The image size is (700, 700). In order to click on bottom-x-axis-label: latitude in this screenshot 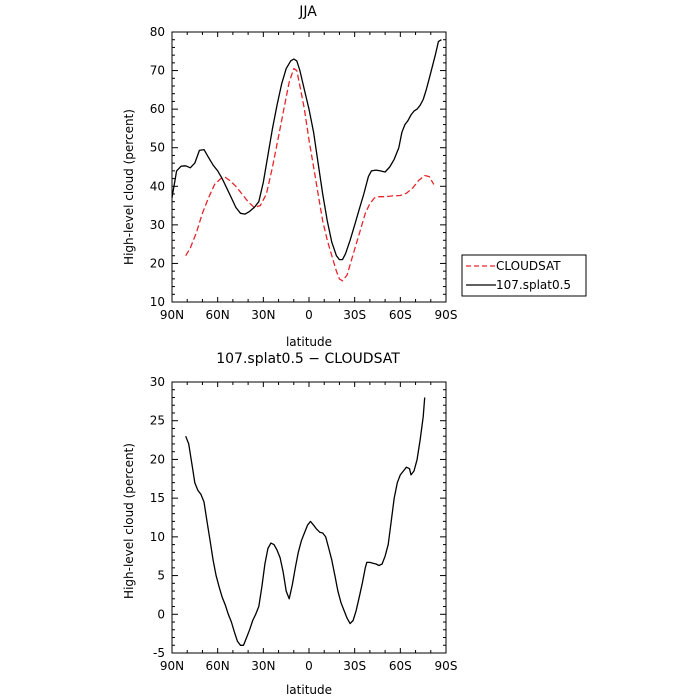, I will do `click(309, 690)`.